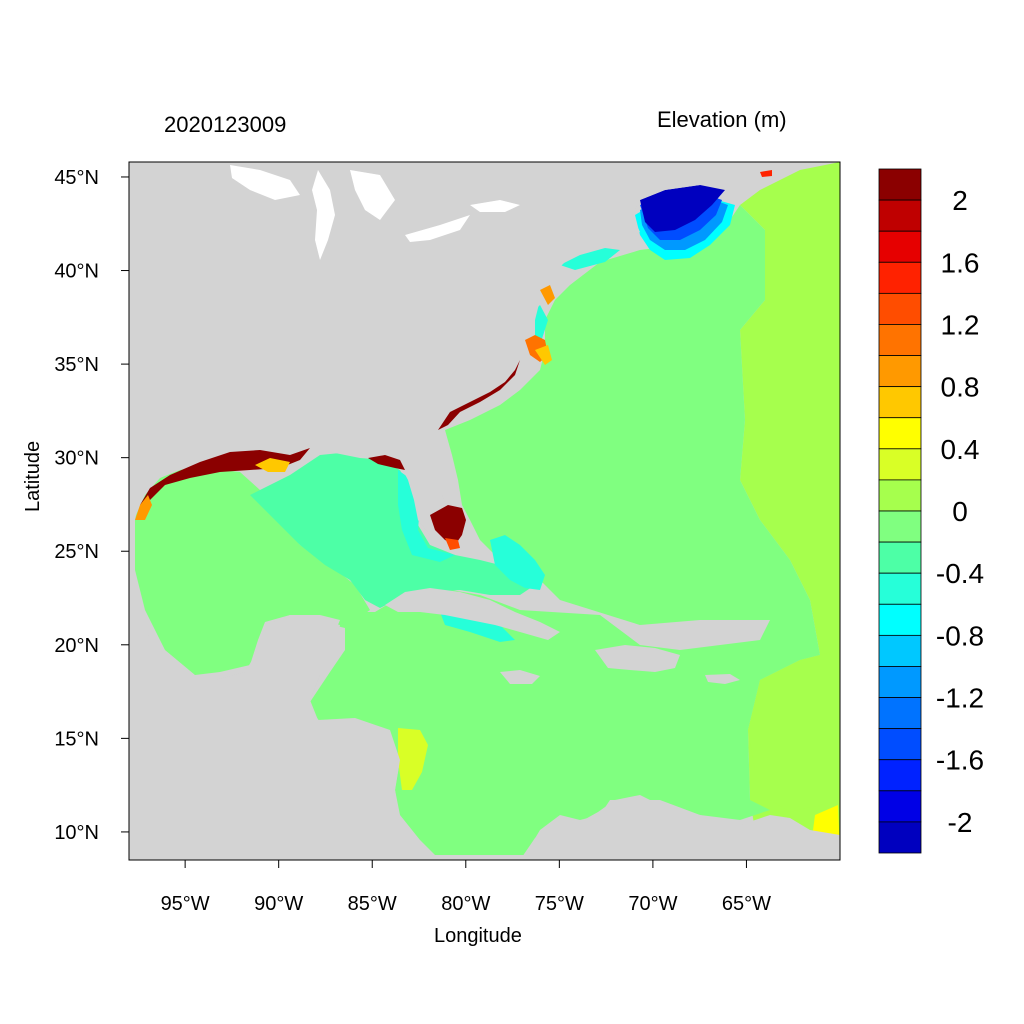 Image resolution: width=1024 pixels, height=1024 pixels. I want to click on texas-coast-orange, so click(143, 507).